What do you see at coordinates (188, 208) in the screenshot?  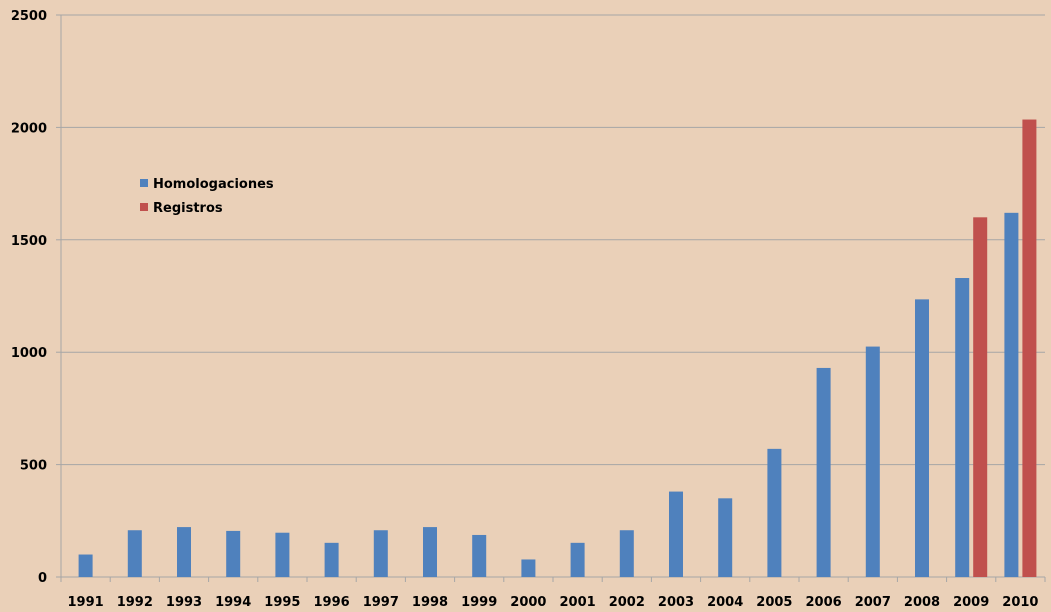 I see `legend-label-registros: Registros` at bounding box center [188, 208].